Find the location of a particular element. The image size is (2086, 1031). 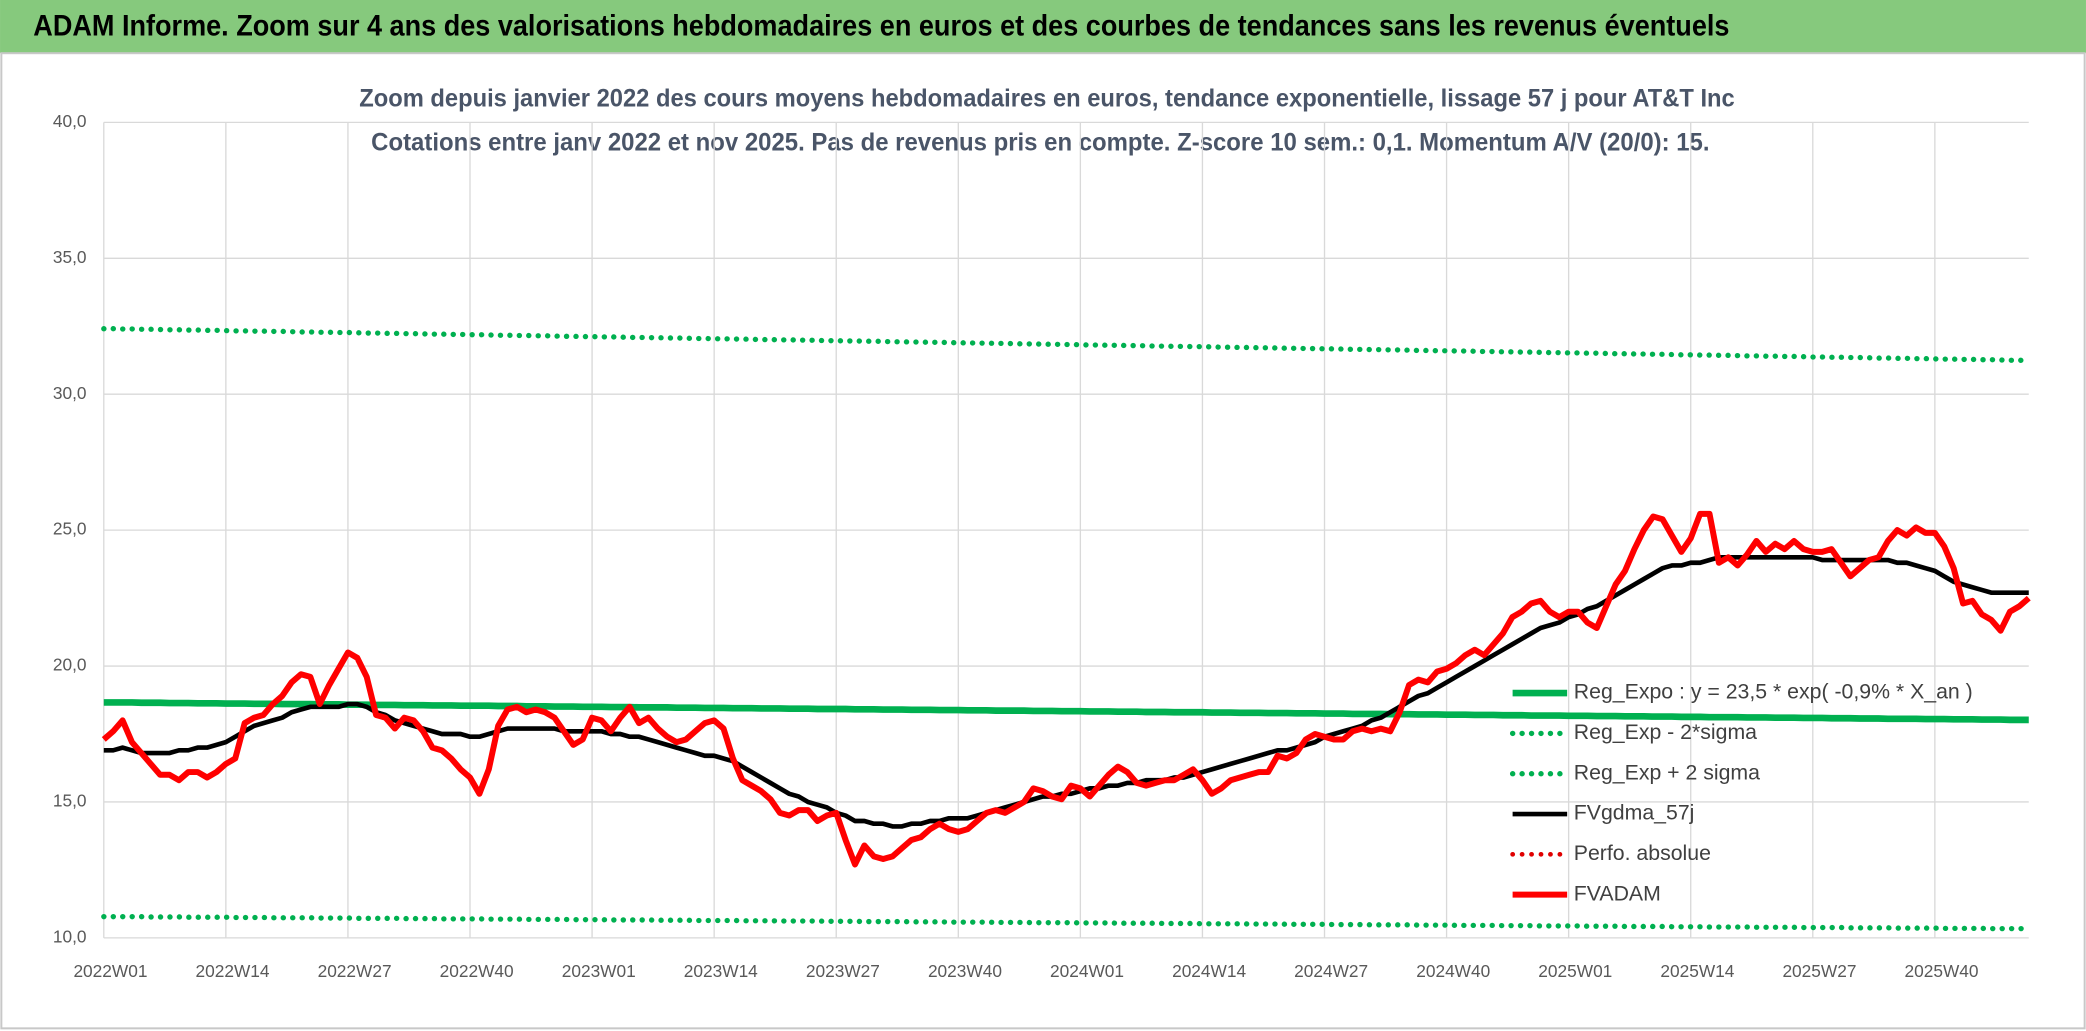

x-tick-label: 2025W40 is located at coordinates (1942, 971).